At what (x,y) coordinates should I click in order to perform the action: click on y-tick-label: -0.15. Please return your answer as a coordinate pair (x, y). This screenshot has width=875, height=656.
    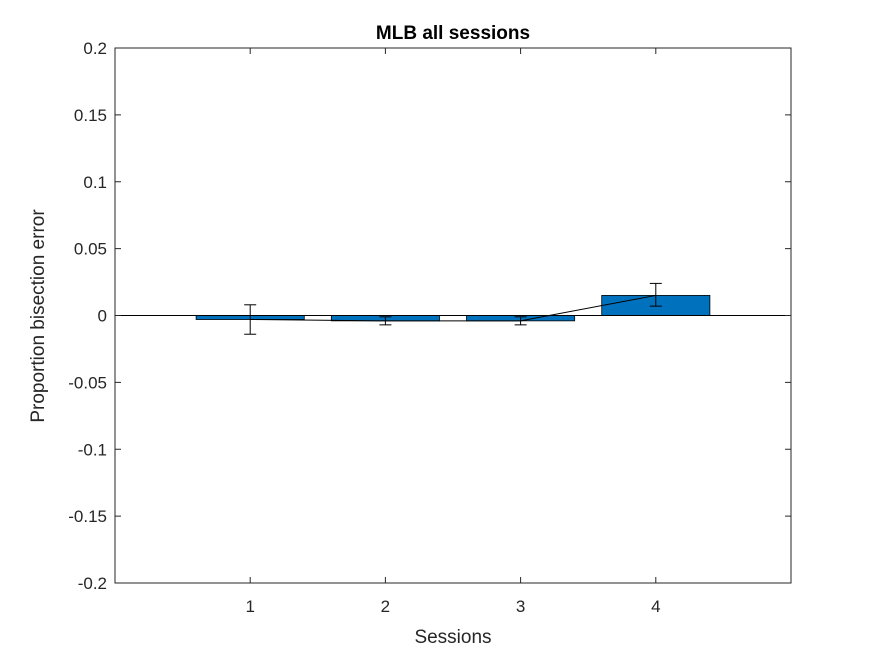
    Looking at the image, I should click on (87, 516).